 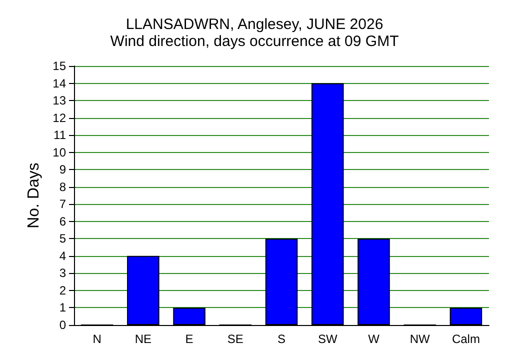 What do you see at coordinates (62, 307) in the screenshot?
I see `y-tick-label: 1` at bounding box center [62, 307].